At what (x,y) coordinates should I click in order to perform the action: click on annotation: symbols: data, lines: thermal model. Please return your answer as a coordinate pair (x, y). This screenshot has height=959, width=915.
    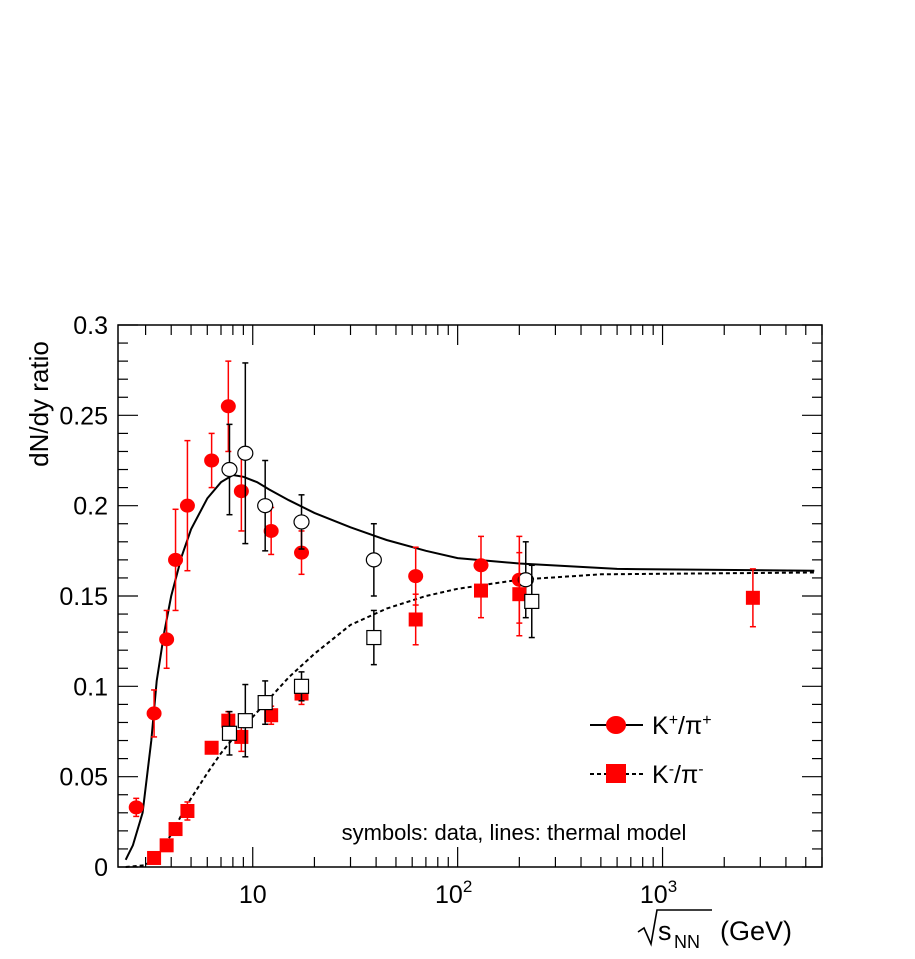
    Looking at the image, I should click on (514, 832).